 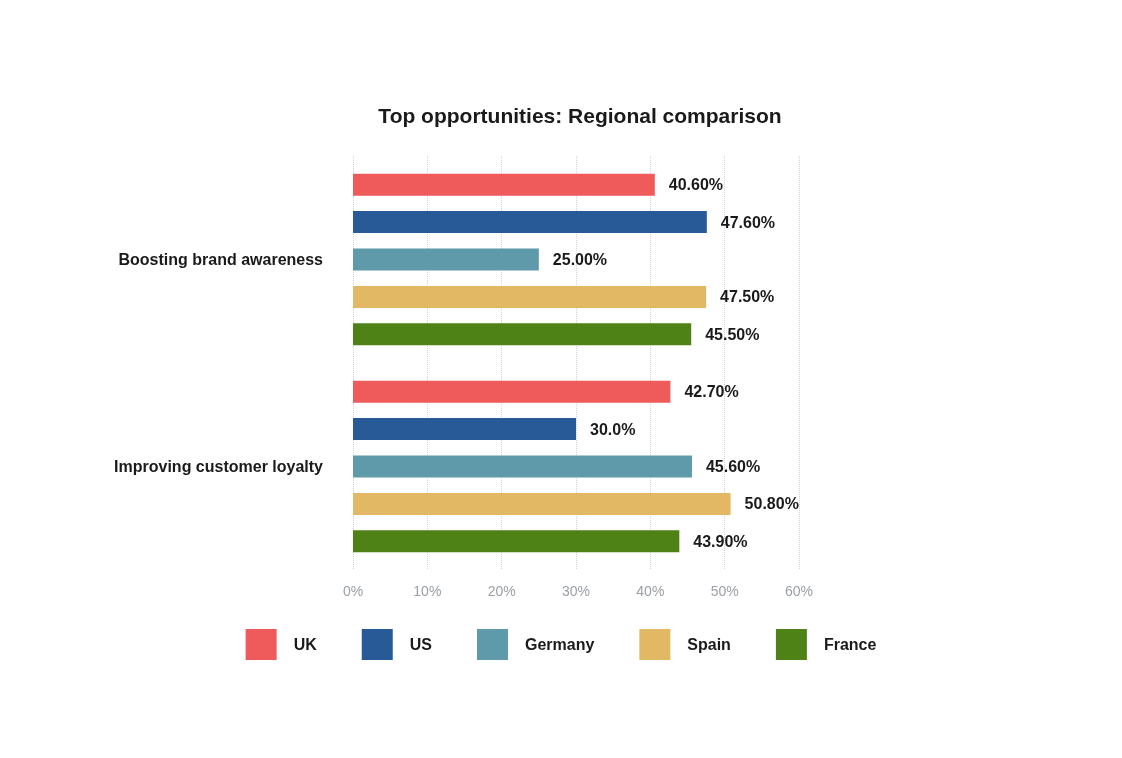 What do you see at coordinates (650, 591) in the screenshot?
I see `x-tick-label: 40%` at bounding box center [650, 591].